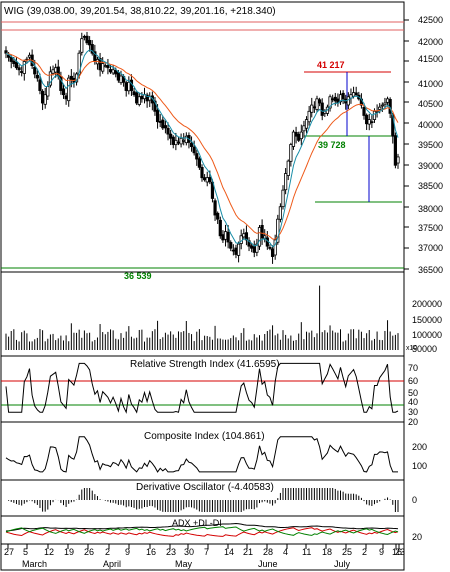 The image size is (450, 572). I want to click on date-tick-label: 30, so click(189, 552).